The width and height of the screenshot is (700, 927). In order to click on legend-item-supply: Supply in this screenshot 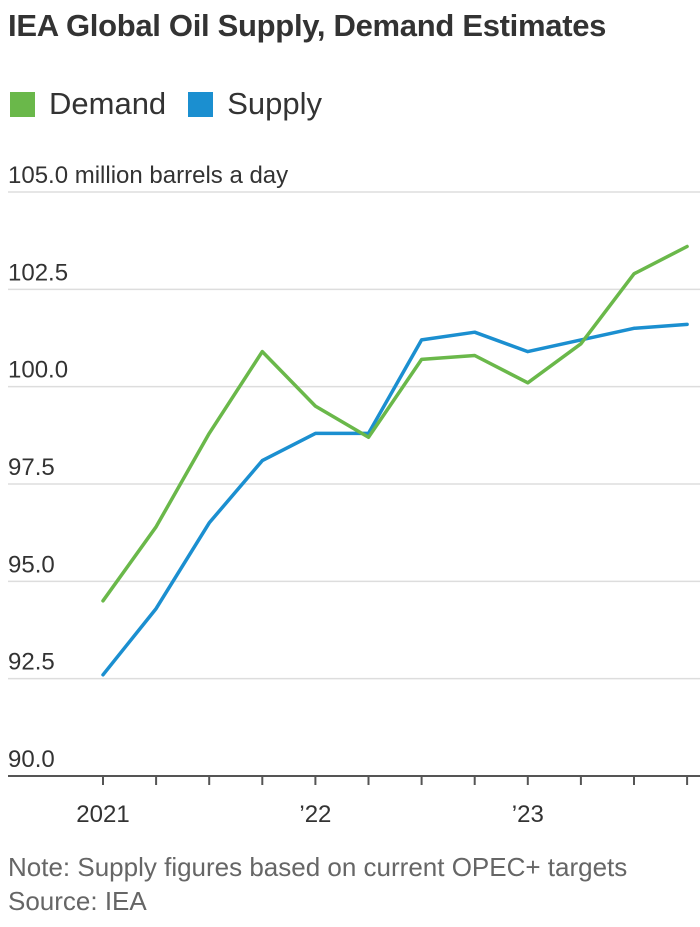, I will do `click(255, 104)`.